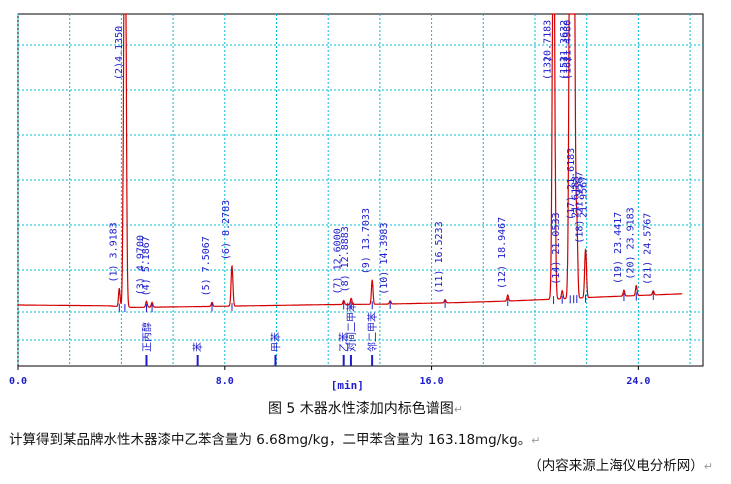  What do you see at coordinates (366, 241) in the screenshot?
I see `peak-label: (9) 13.7033` at bounding box center [366, 241].